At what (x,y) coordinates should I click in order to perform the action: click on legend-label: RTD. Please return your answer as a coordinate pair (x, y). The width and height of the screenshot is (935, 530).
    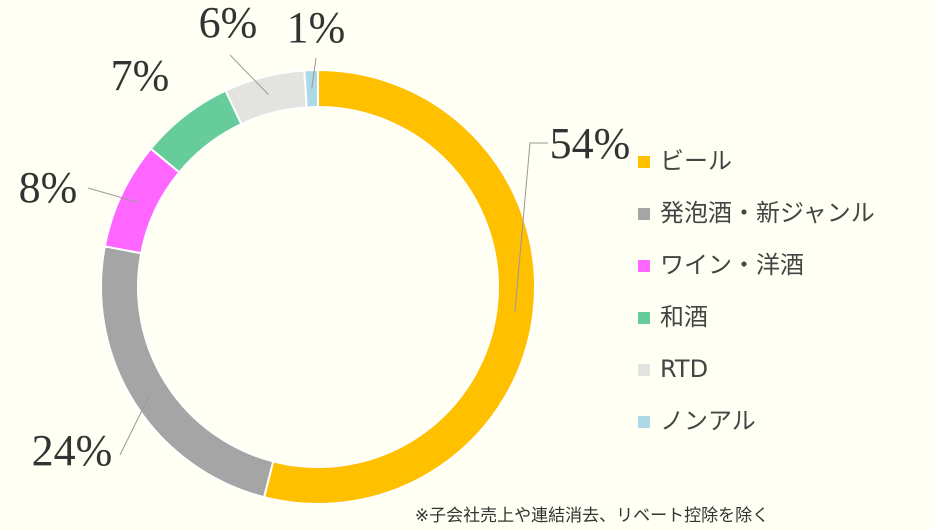
    Looking at the image, I should click on (684, 369).